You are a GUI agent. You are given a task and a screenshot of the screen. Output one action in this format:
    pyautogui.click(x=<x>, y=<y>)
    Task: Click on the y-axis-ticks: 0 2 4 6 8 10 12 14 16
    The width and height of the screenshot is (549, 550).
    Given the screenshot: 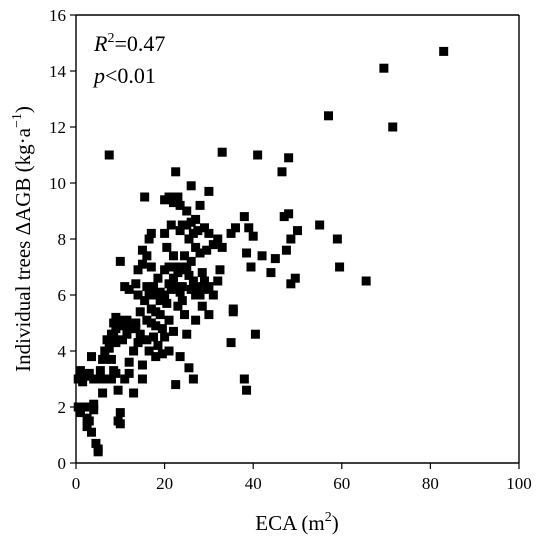 What is the action you would take?
    pyautogui.click(x=62, y=239)
    